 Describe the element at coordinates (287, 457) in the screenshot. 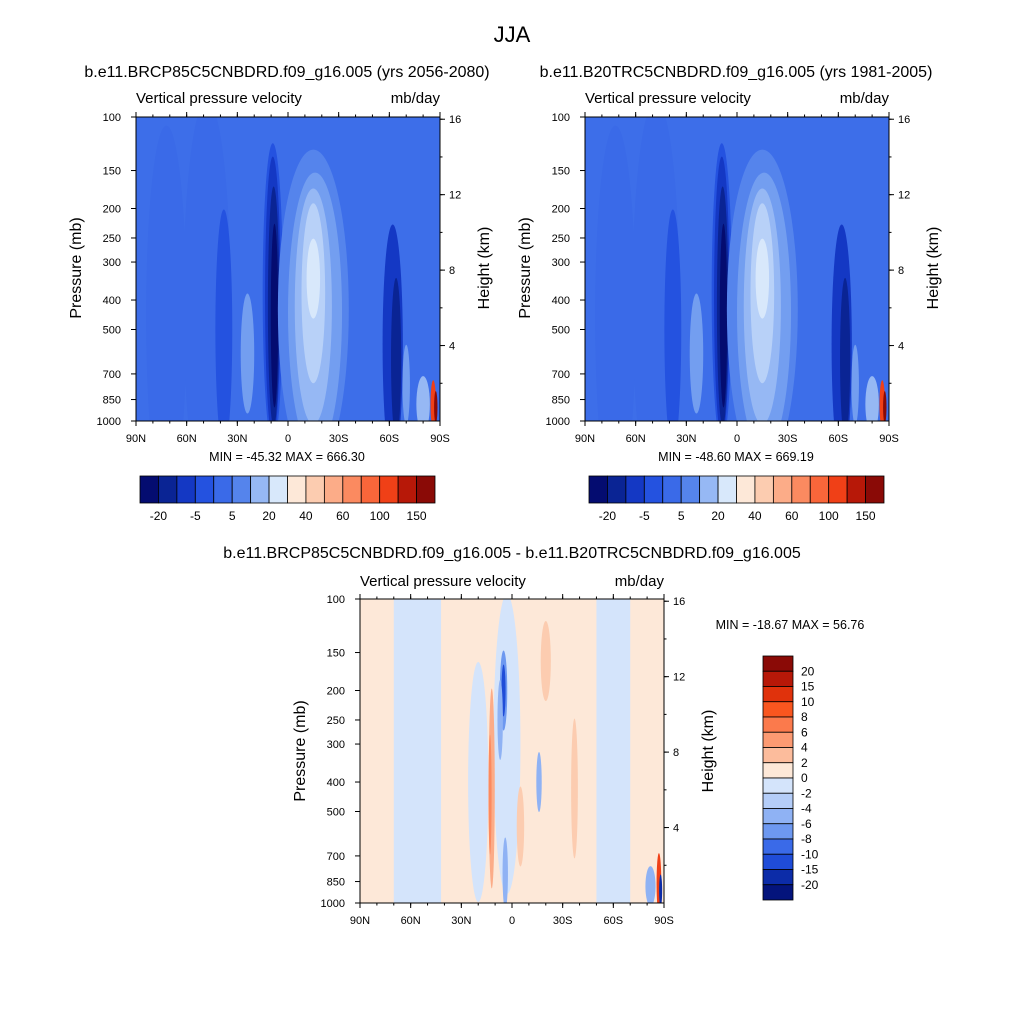

I see `min-max-stats: MIN = -45.32 MAX = 666.30` at that location.